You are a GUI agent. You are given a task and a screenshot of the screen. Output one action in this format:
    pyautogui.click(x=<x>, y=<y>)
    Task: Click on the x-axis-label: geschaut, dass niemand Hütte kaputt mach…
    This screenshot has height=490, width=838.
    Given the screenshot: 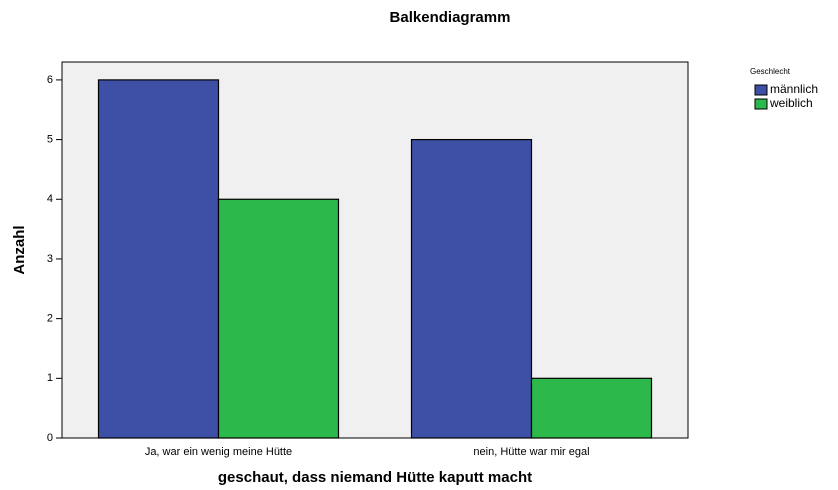 What is the action you would take?
    pyautogui.click(x=375, y=477)
    